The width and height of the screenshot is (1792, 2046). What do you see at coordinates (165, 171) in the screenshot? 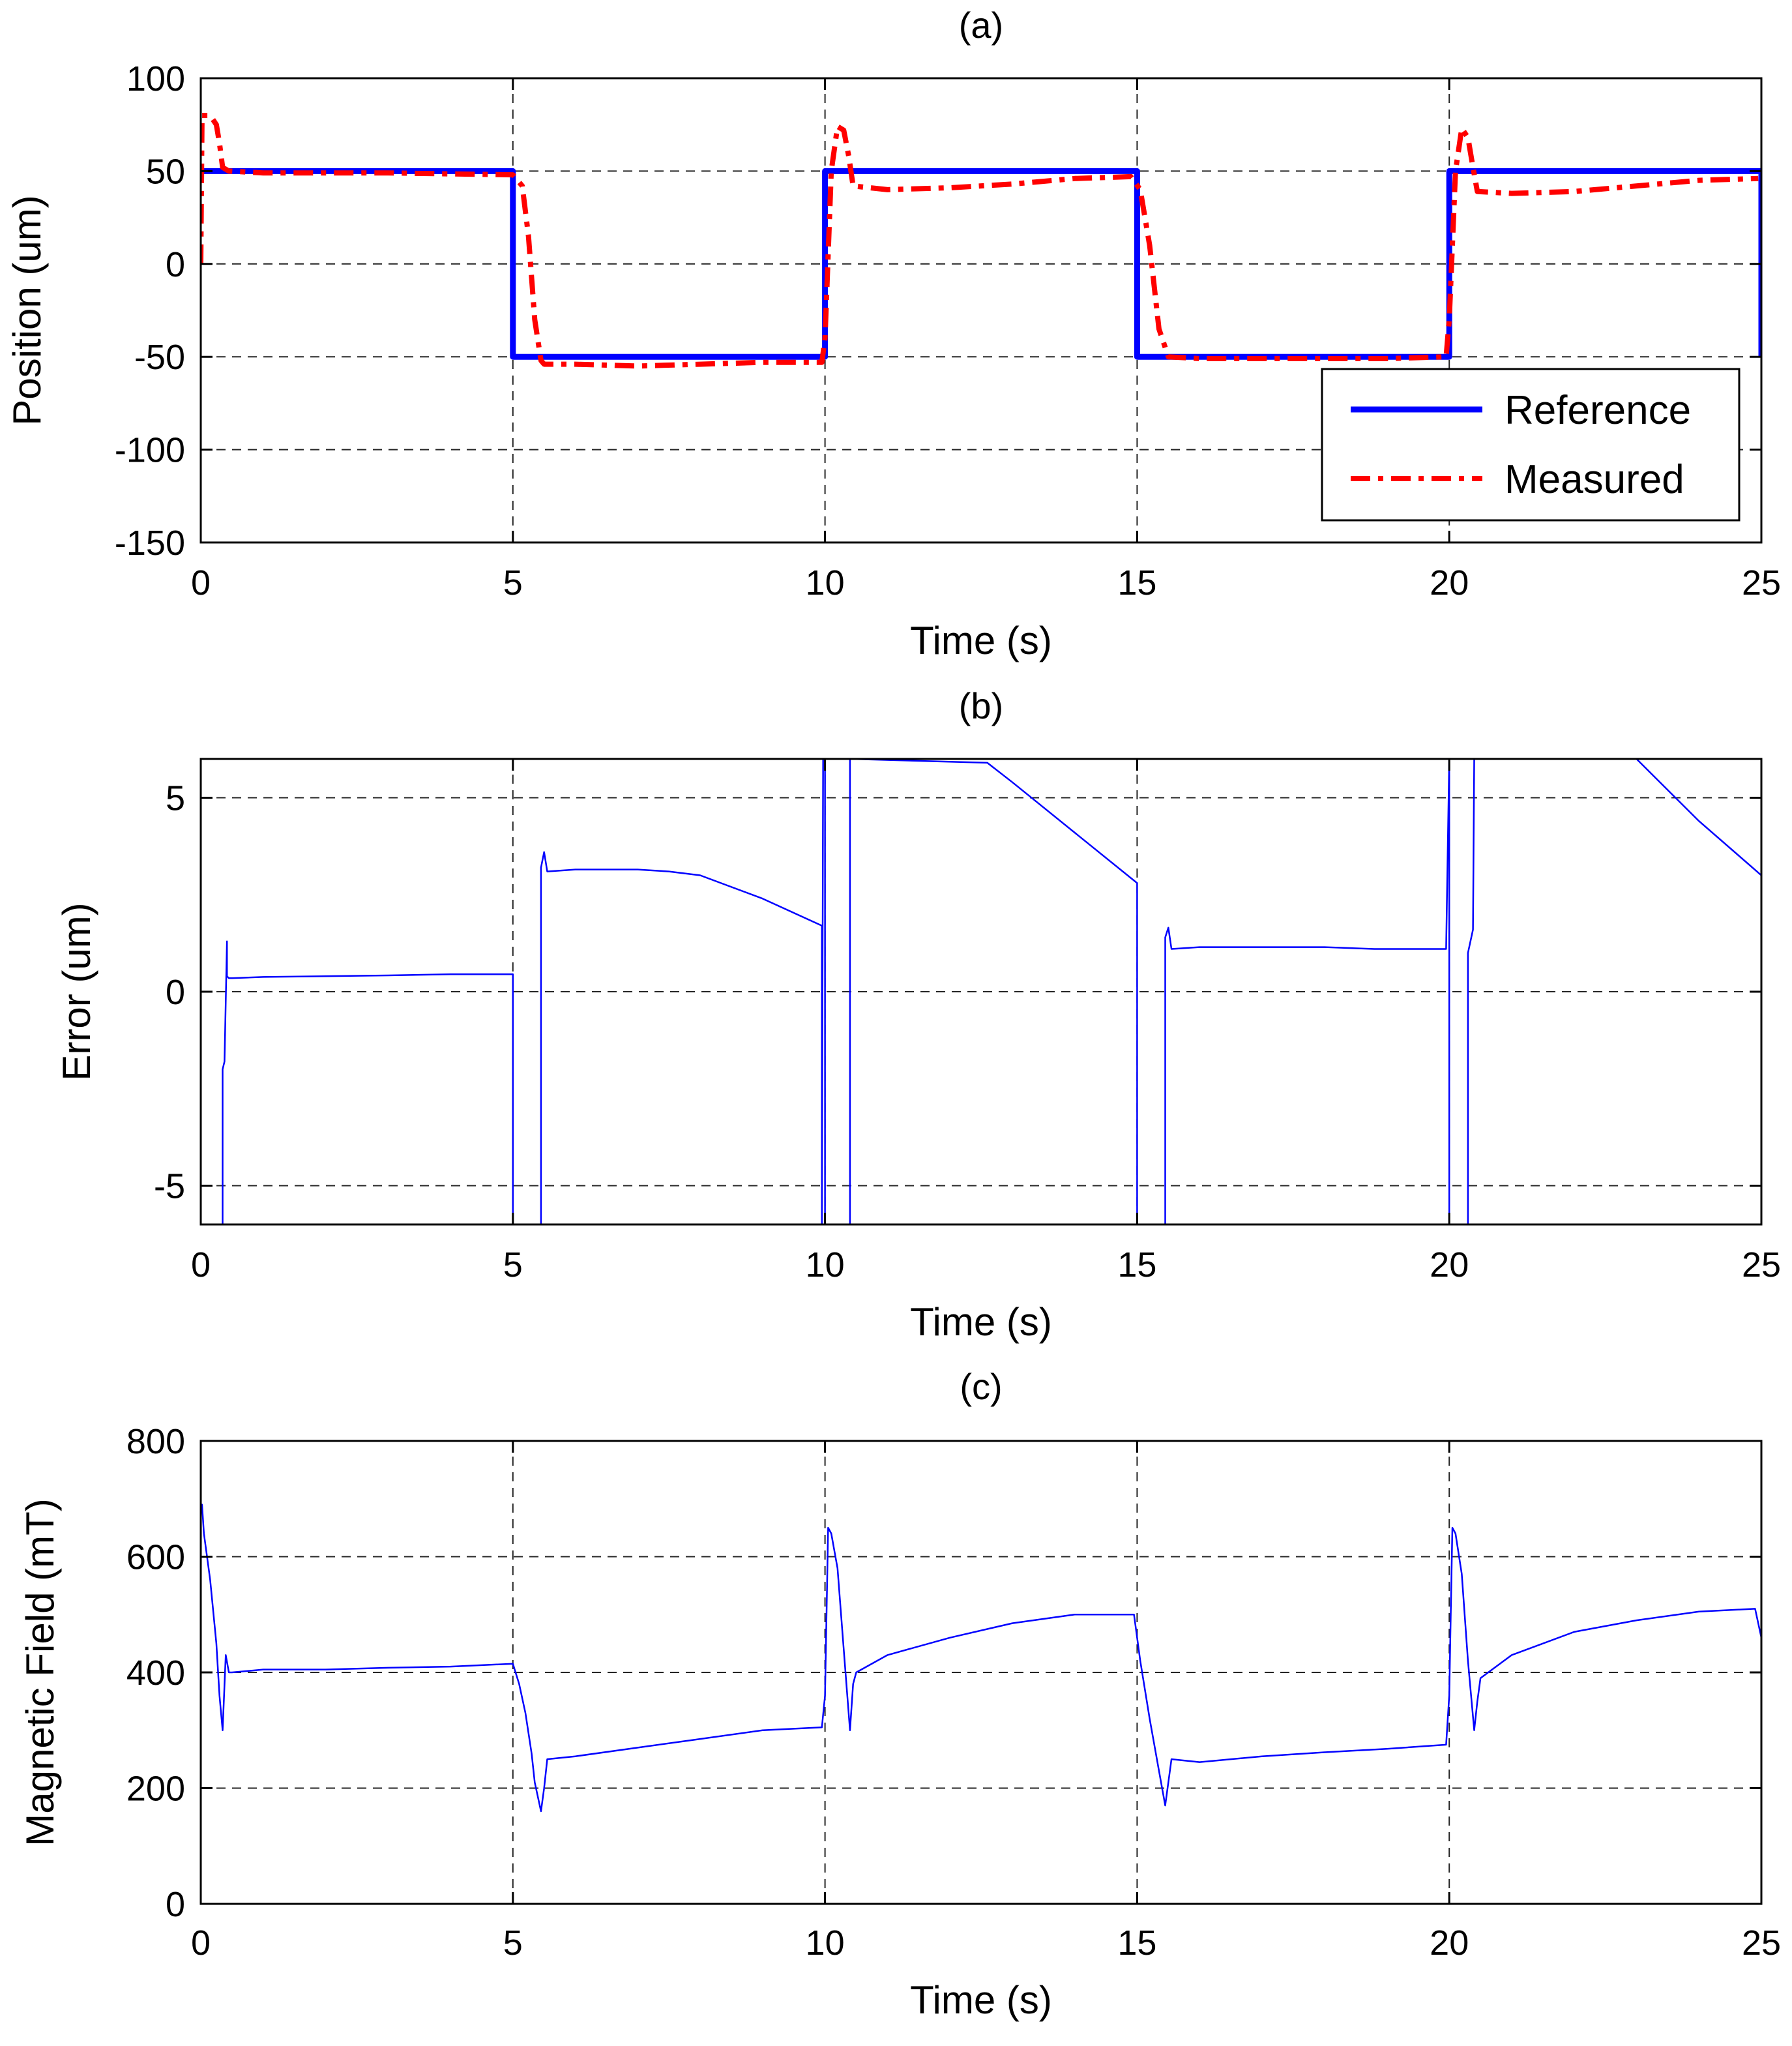
I see `y-tick-label: 50` at bounding box center [165, 171].